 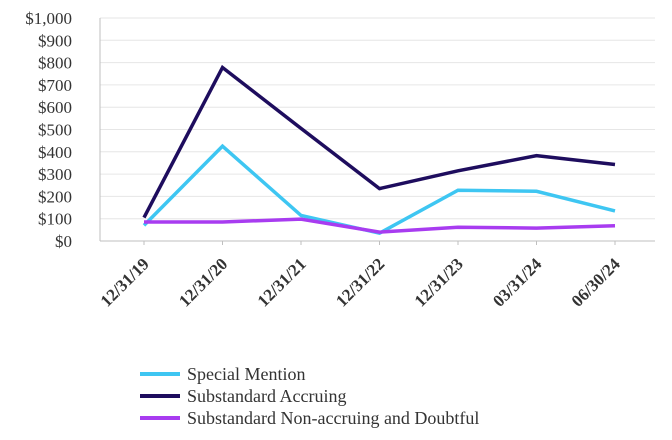 I want to click on legend-item-substandard-non-accruing: Substandard Non-accruing and Doubtful, so click(x=309, y=418).